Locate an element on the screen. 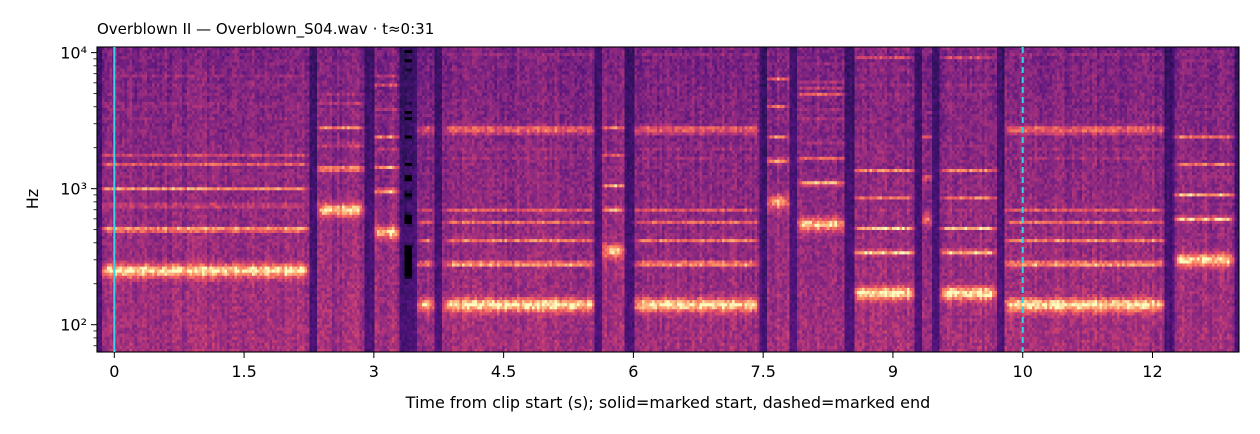 The width and height of the screenshot is (1260, 434). x-tick-label: 12 is located at coordinates (1152, 371).